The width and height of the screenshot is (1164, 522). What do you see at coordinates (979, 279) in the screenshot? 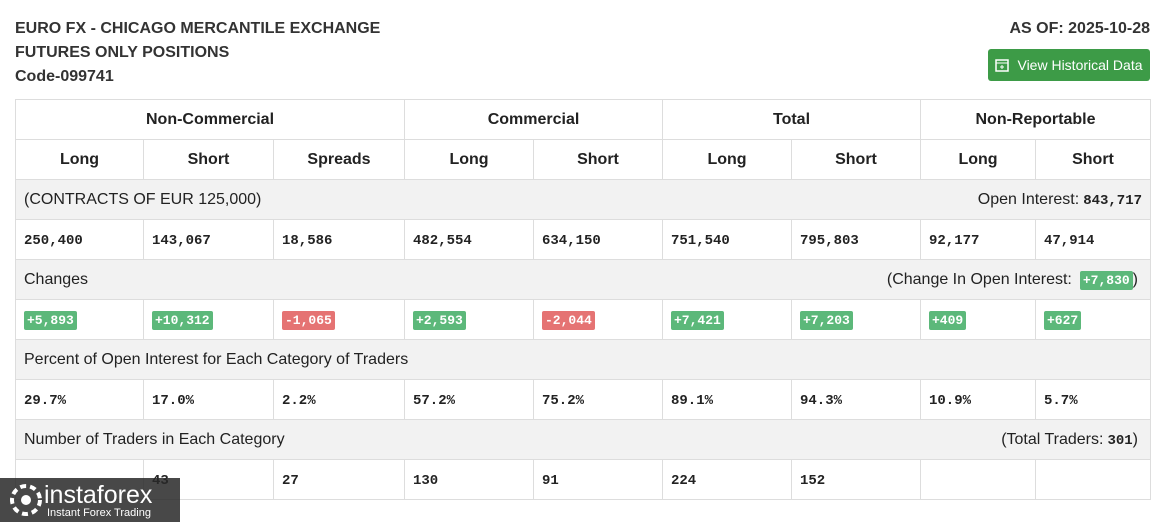
I see `summary-label: (Change In Open Interest:` at bounding box center [979, 279].